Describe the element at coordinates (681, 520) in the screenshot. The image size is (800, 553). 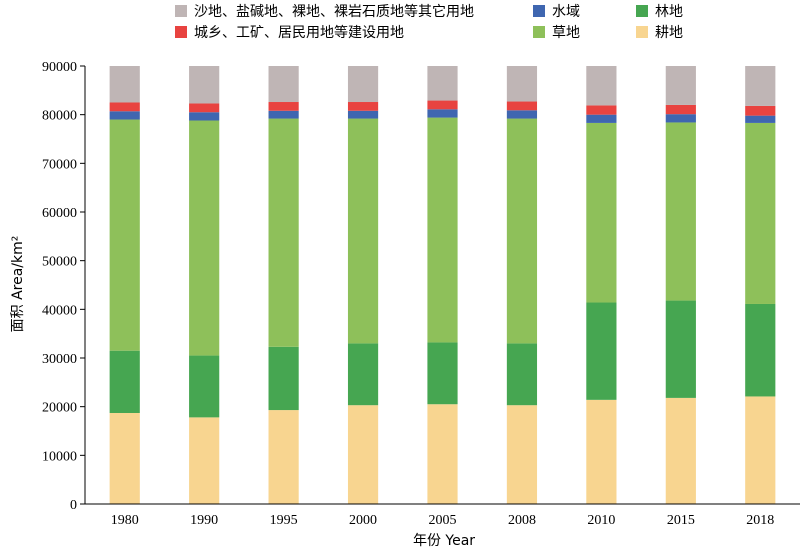
I see `x-tick-label: 2015` at that location.